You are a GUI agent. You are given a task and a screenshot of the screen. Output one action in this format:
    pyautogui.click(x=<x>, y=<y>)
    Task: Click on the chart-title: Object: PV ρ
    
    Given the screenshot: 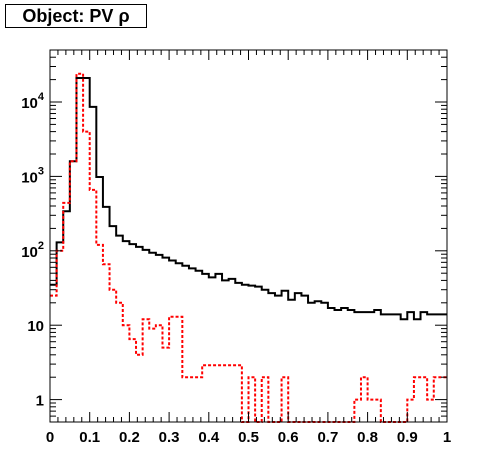 What is the action you would take?
    pyautogui.click(x=76, y=16)
    